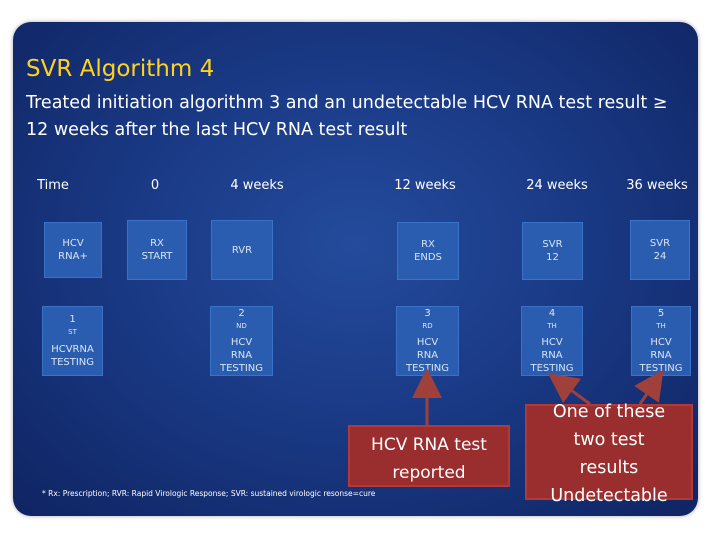 The width and height of the screenshot is (720, 540). Describe the element at coordinates (557, 185) in the screenshot. I see `timeline-label-24-weeks: 24 weeks` at that location.